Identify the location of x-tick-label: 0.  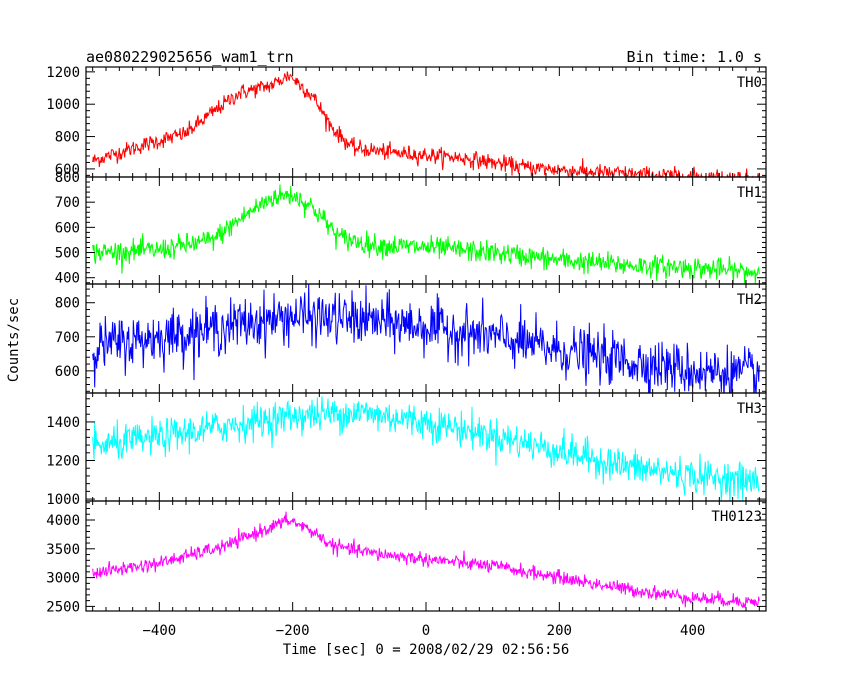
(426, 631).